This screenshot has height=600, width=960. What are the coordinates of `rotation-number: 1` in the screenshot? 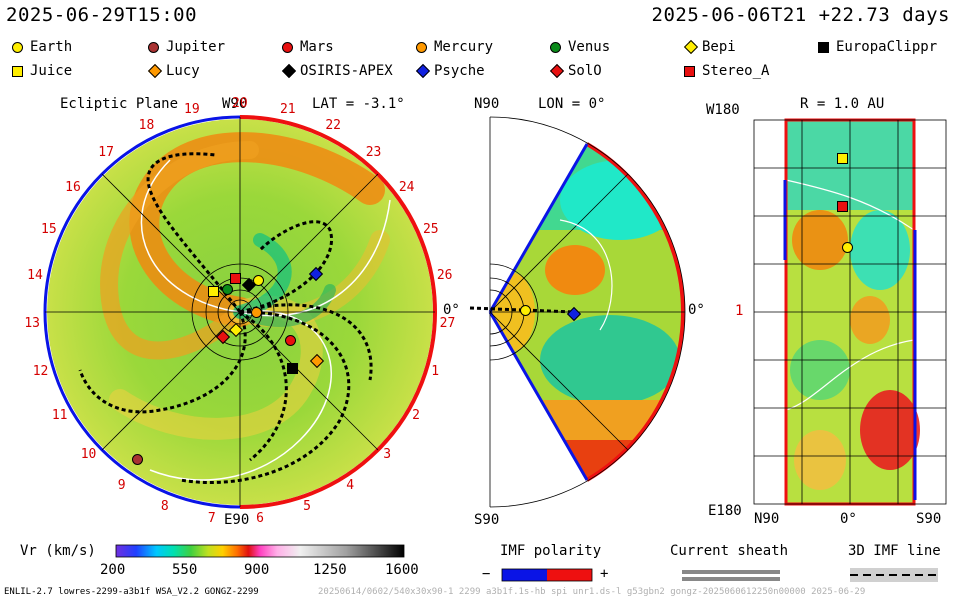 It's located at (435, 371).